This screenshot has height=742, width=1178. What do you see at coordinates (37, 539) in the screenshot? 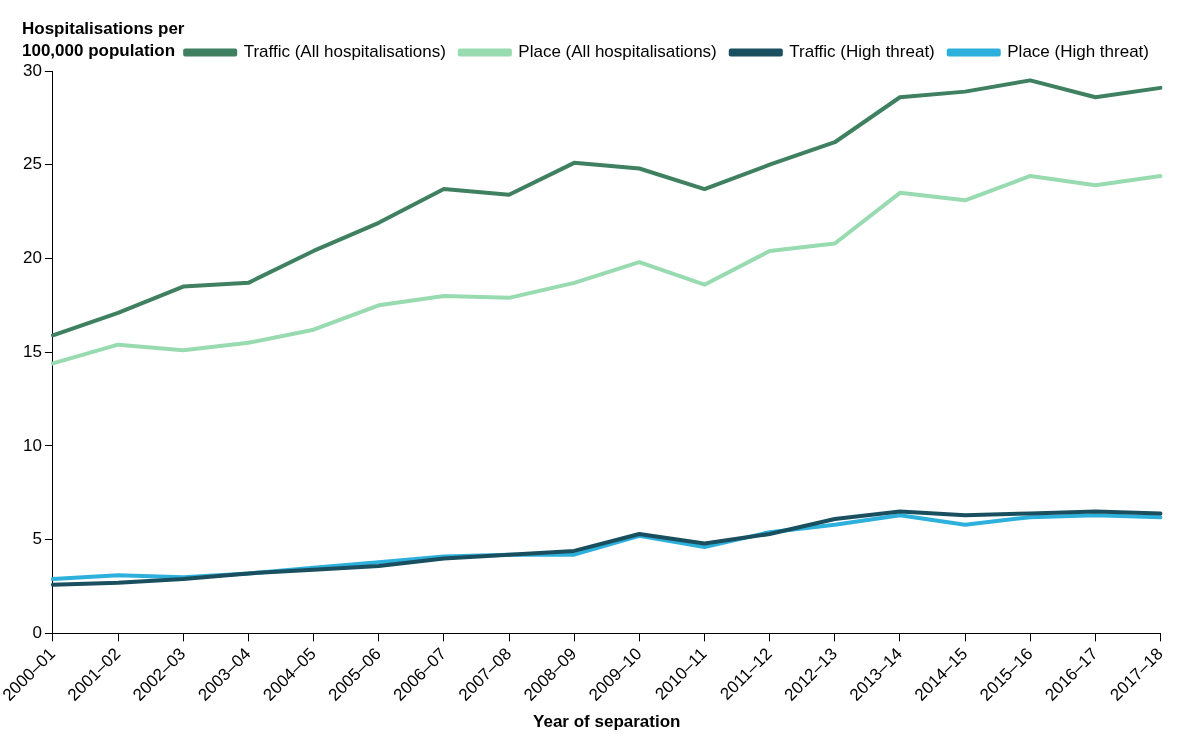
I see `y-tick-label: 5` at bounding box center [37, 539].